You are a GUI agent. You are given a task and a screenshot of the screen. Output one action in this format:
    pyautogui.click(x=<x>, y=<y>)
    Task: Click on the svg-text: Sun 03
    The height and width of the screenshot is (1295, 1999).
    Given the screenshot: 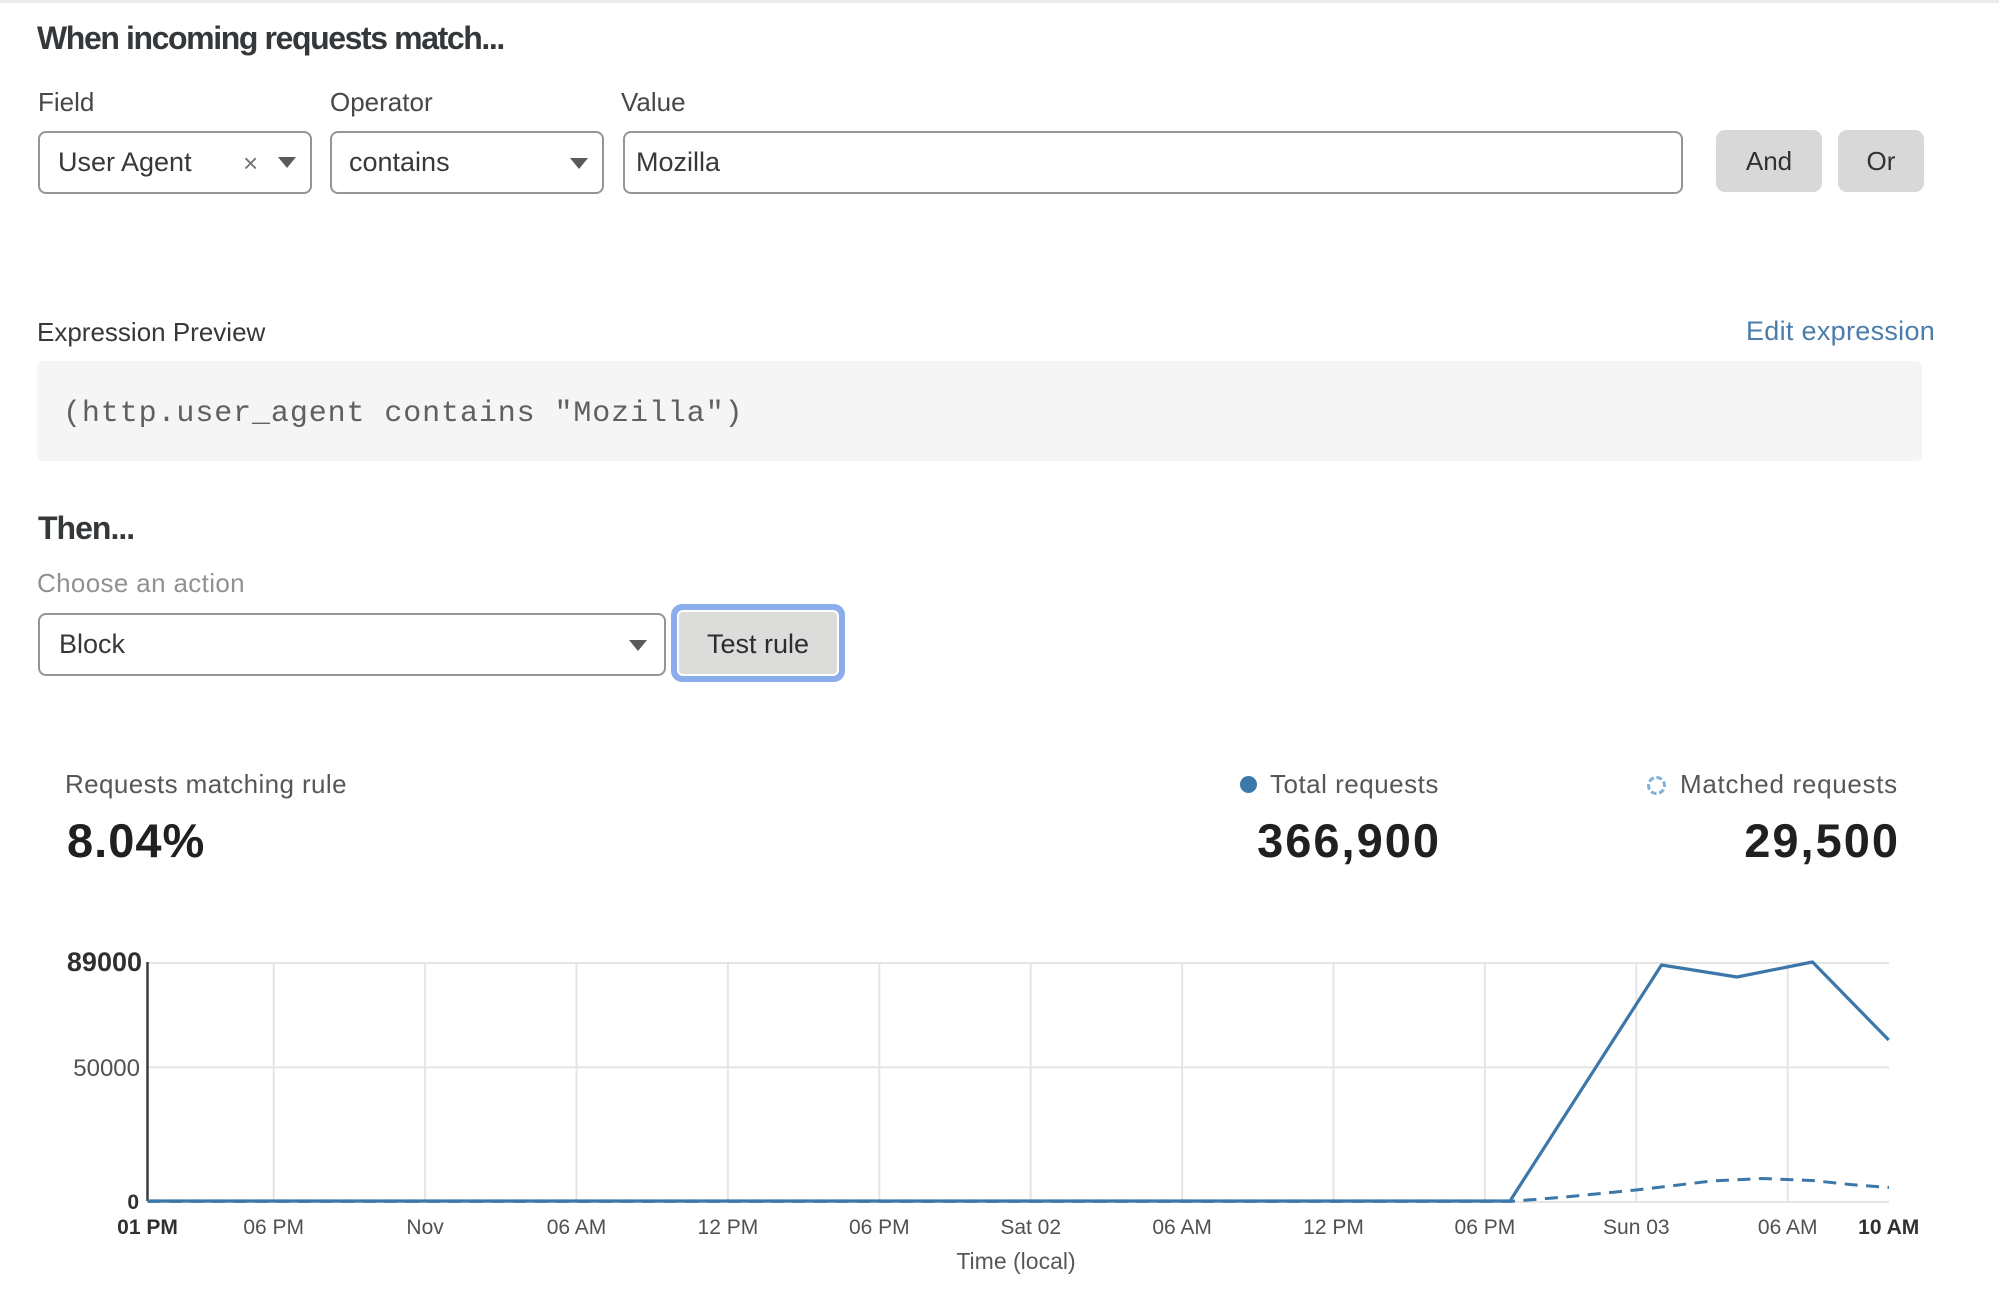 What is the action you would take?
    pyautogui.click(x=1636, y=1227)
    